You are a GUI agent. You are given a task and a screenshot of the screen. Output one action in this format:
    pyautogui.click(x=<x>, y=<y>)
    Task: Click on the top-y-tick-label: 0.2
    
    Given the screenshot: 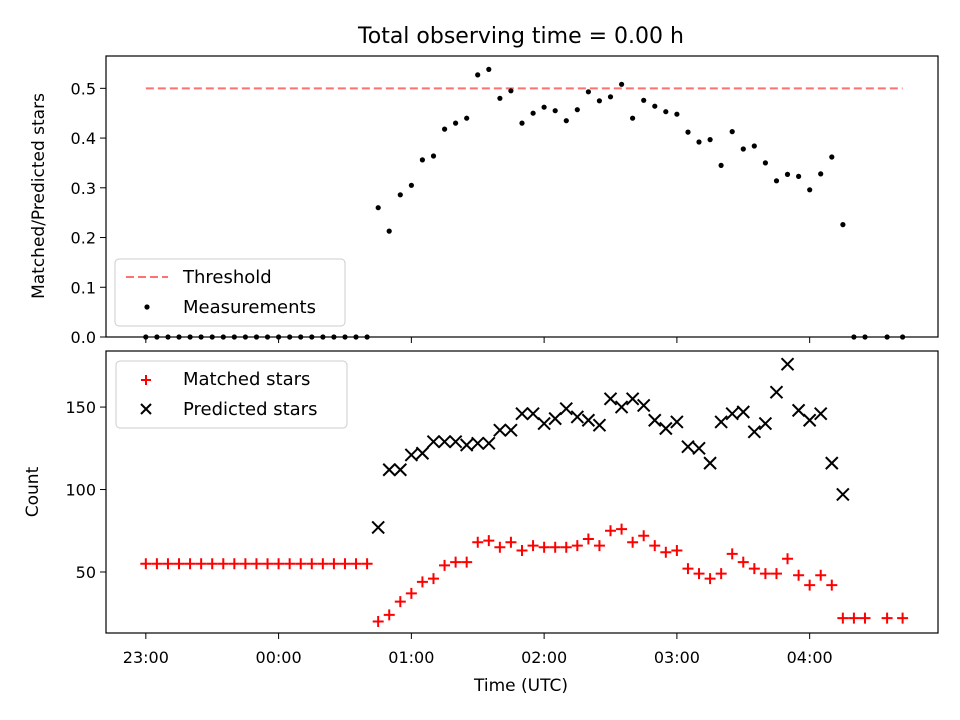 What is the action you would take?
    pyautogui.click(x=83, y=238)
    